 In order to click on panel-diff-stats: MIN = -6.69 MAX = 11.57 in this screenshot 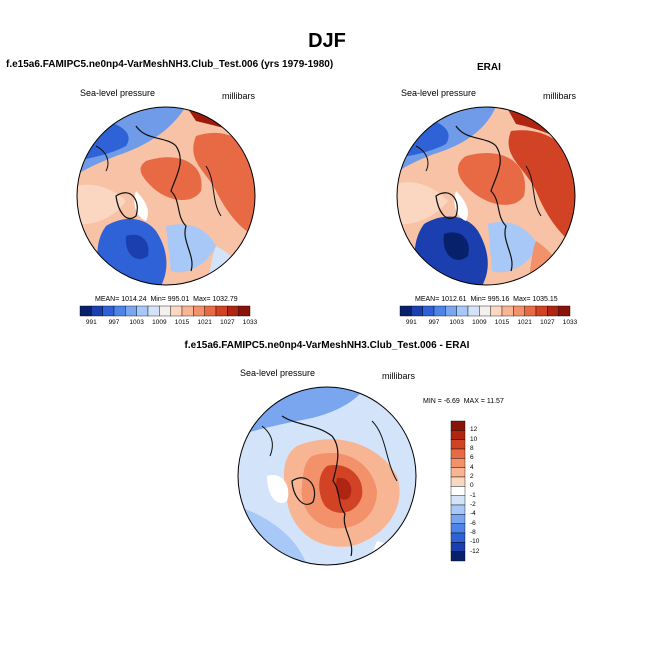, I will do `click(463, 401)`.